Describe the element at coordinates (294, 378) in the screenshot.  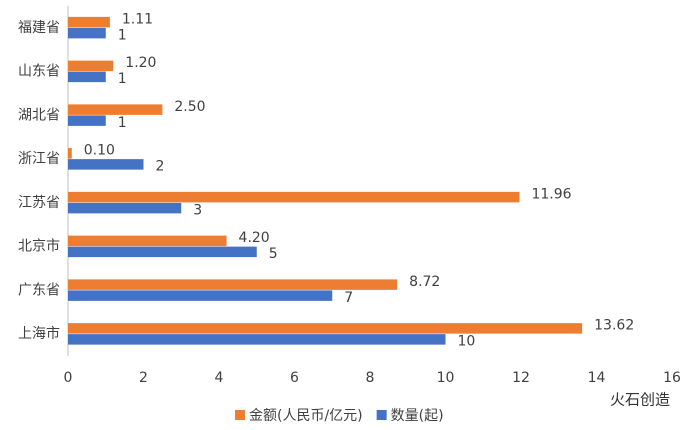
I see `x-tick-label: 6` at that location.